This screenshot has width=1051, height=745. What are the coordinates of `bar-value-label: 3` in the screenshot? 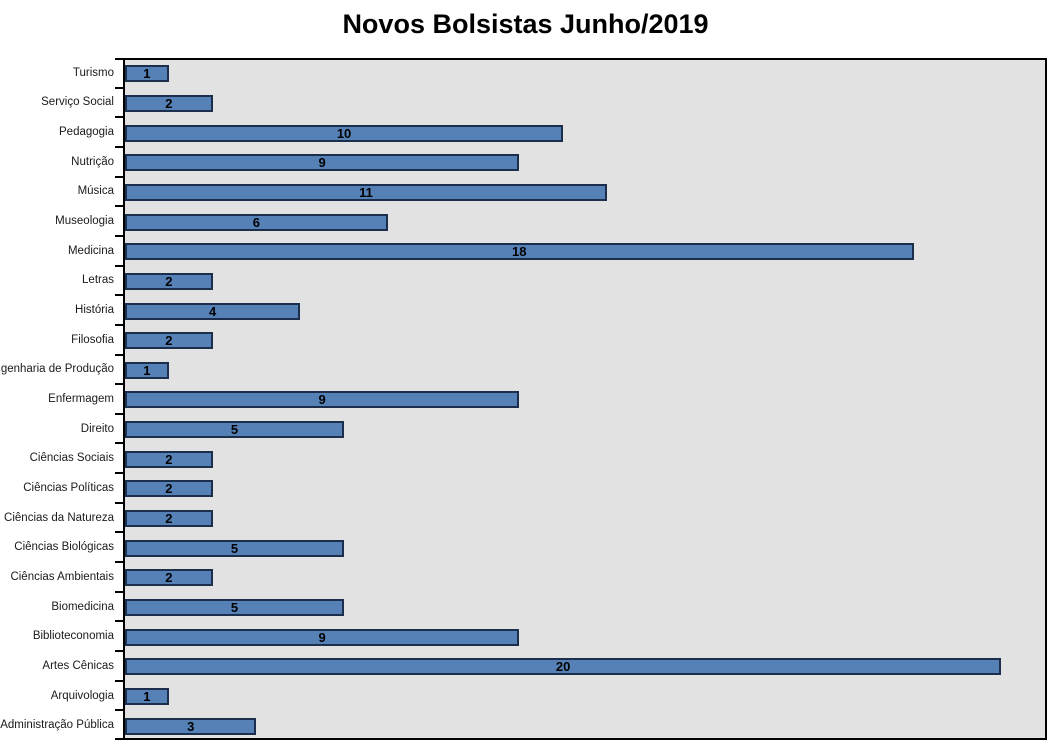 It's located at (191, 726).